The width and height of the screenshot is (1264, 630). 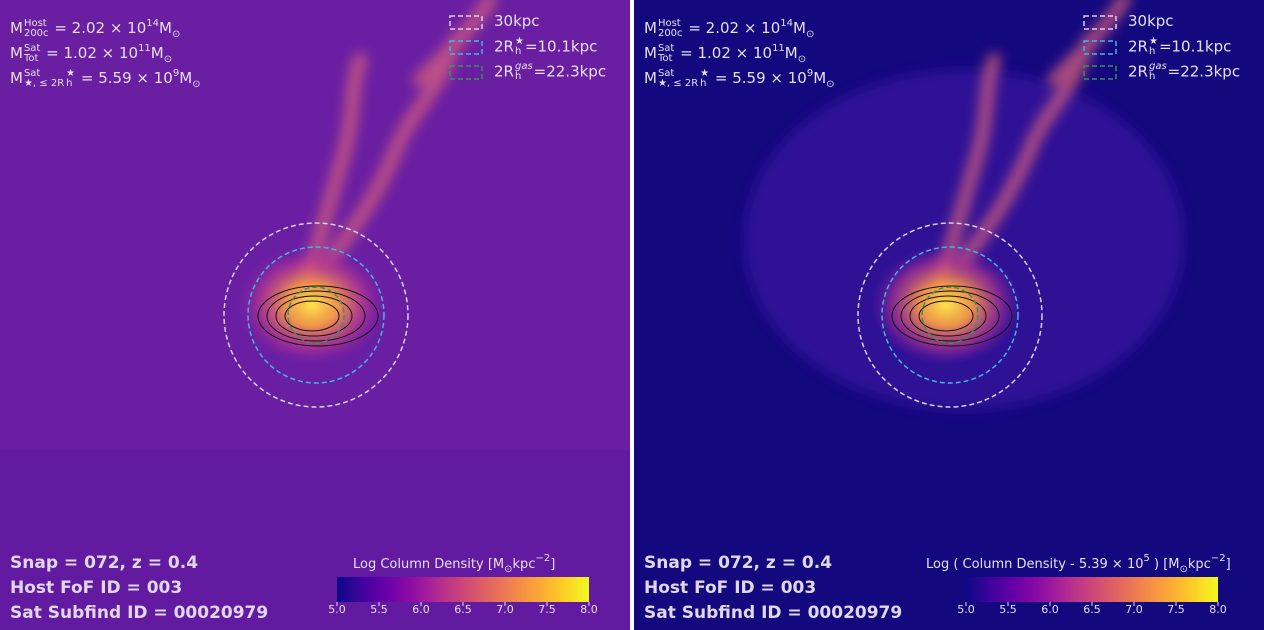 What do you see at coordinates (966, 609) in the screenshot?
I see `colorbar-tick-label: 5.0` at bounding box center [966, 609].